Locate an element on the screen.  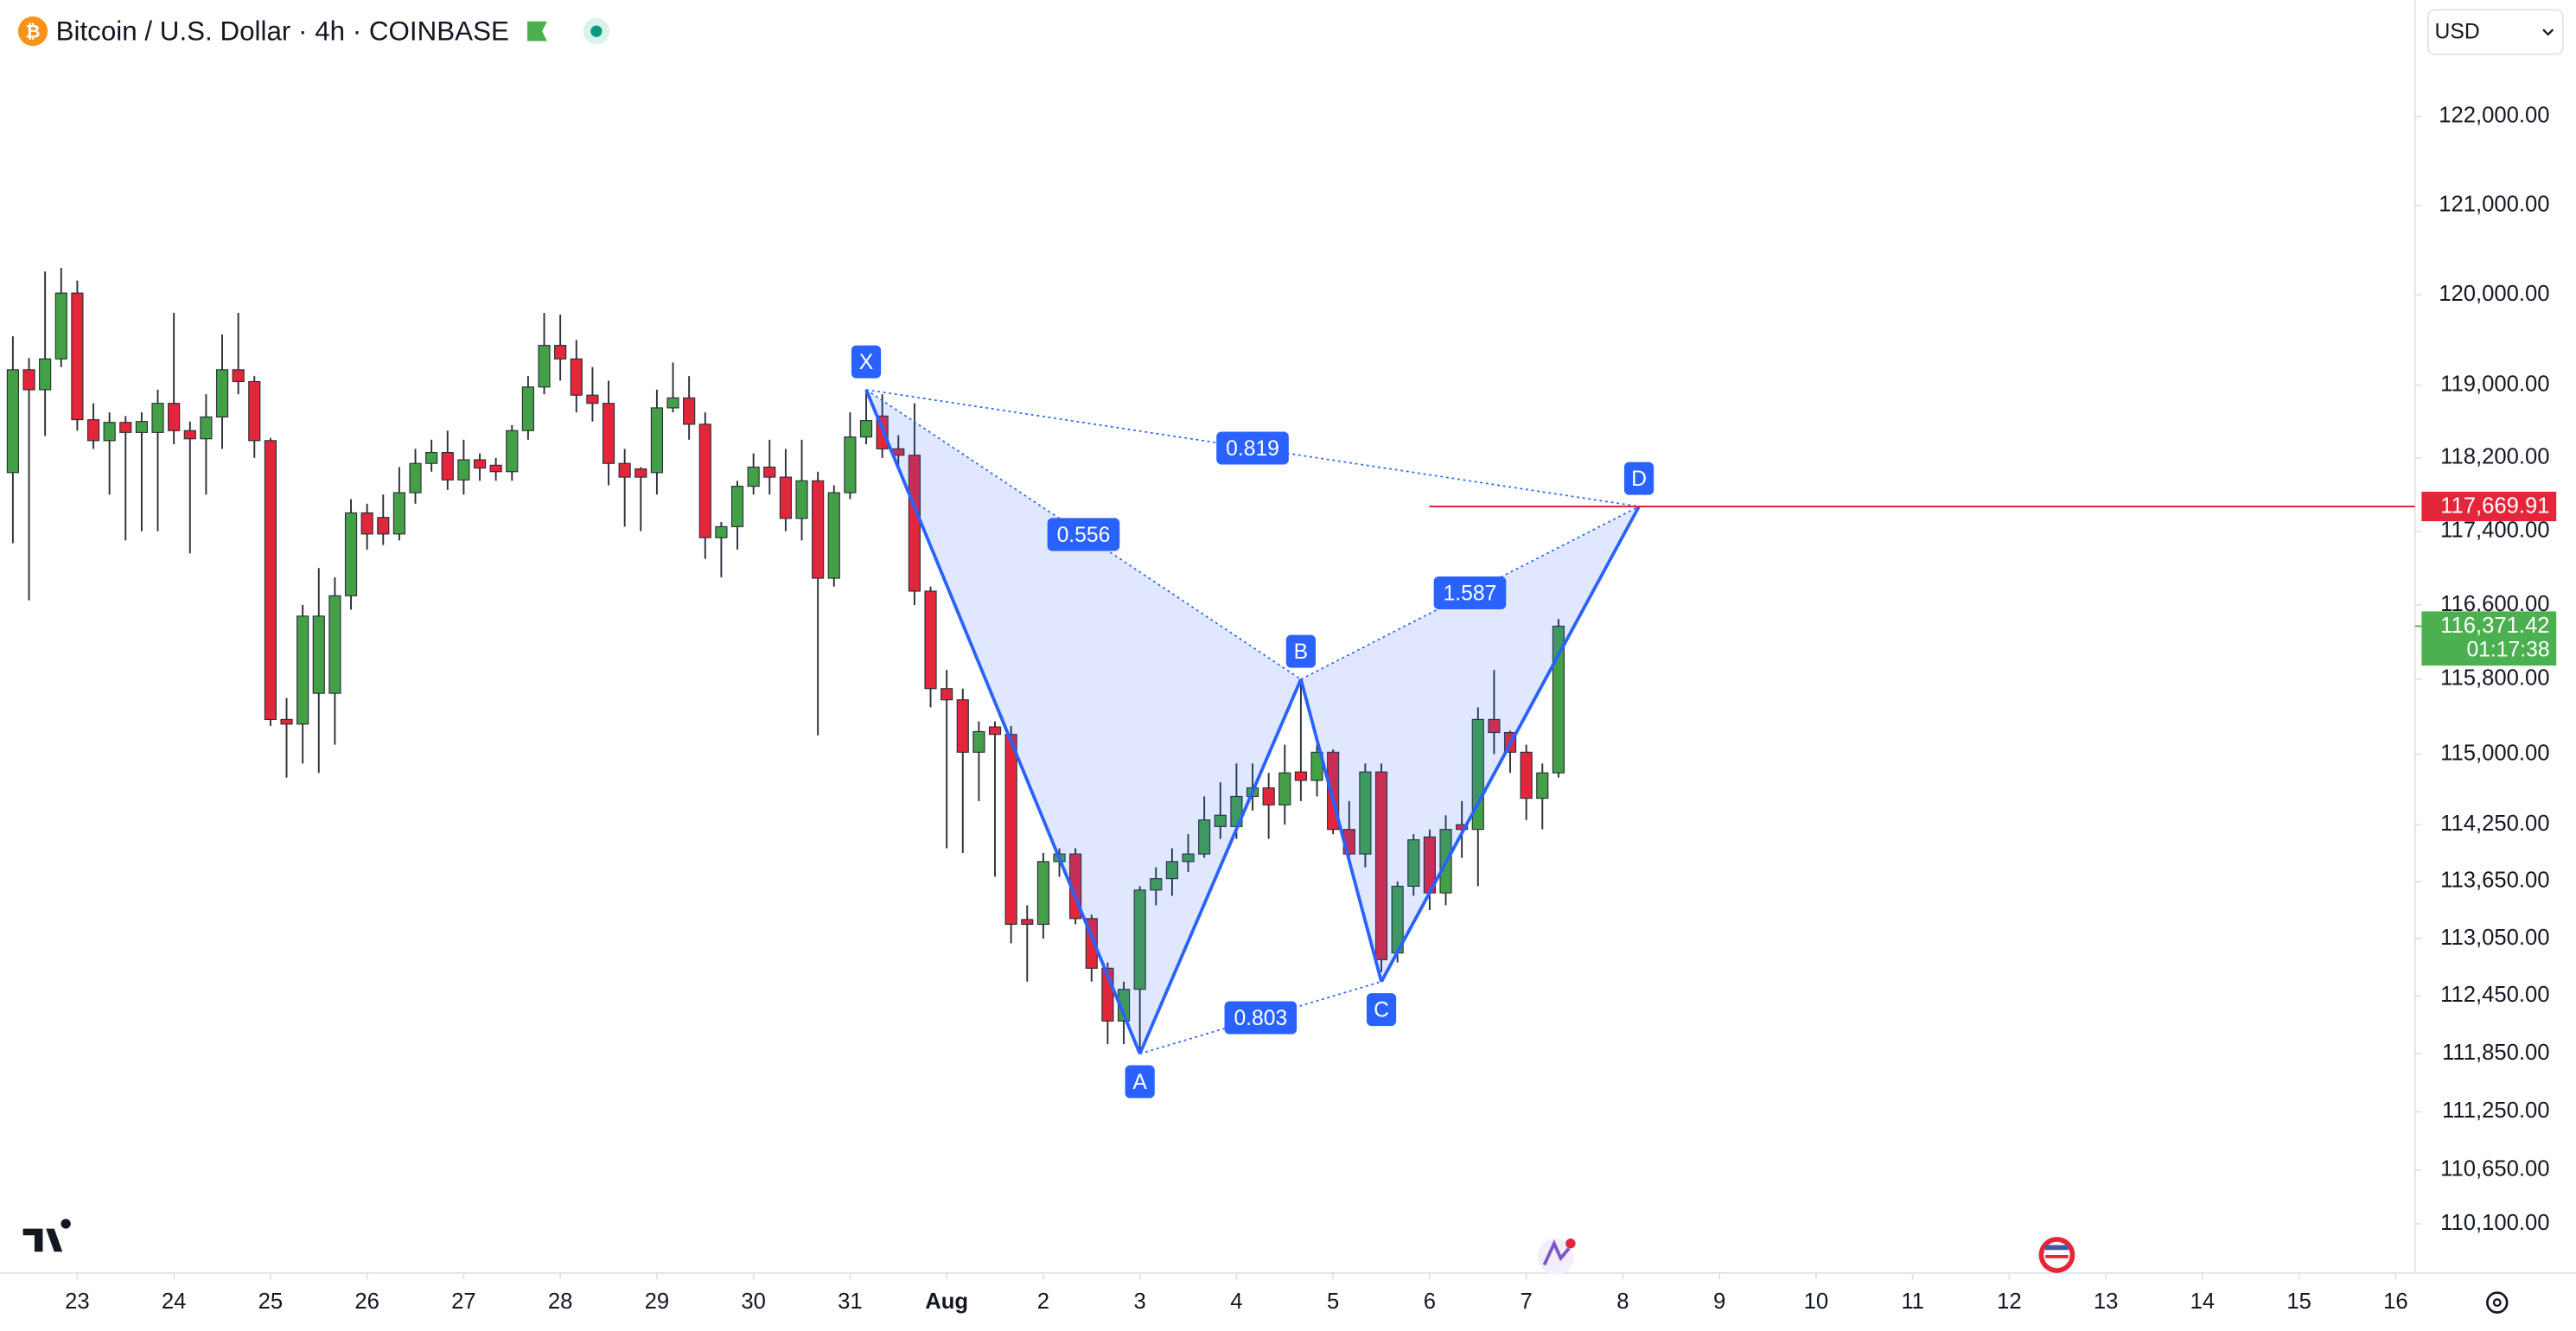
pattern-ratio-label: 0.819 is located at coordinates (1252, 449).